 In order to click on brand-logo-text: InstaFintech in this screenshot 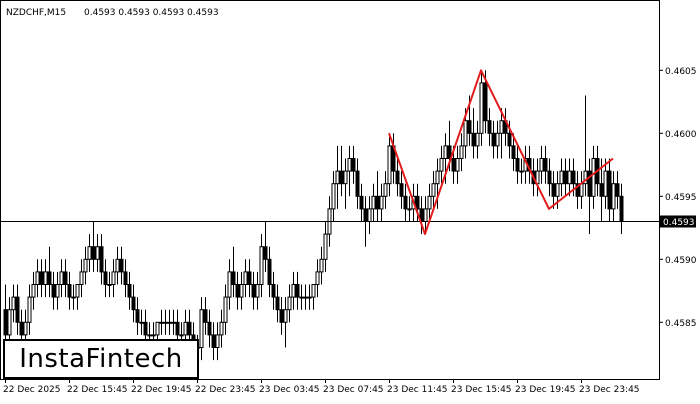, I will do `click(101, 359)`.